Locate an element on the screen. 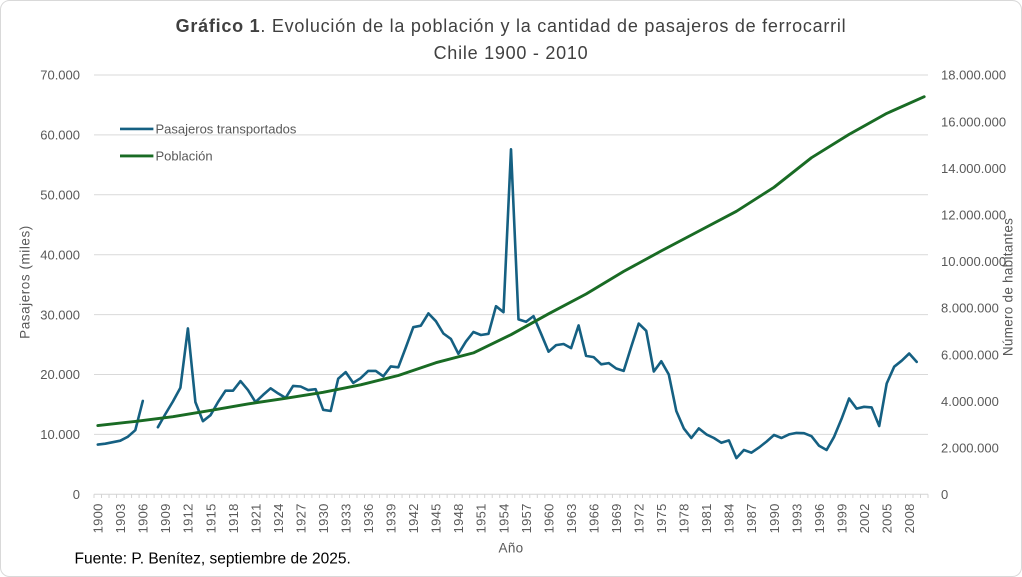 This screenshot has height=577, width=1022. svg-text: 1960 is located at coordinates (548, 518).